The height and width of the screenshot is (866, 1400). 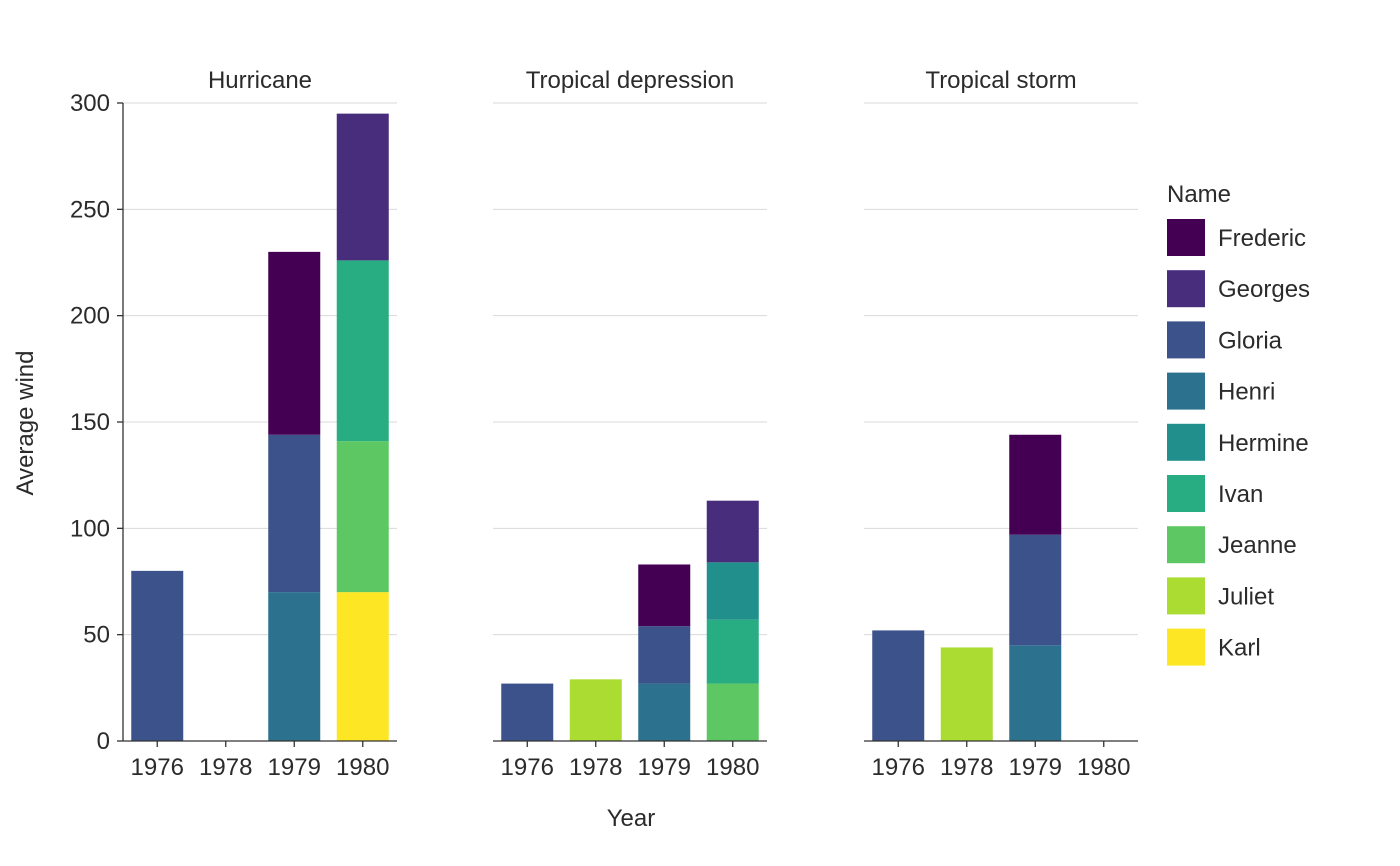 What do you see at coordinates (1186, 545) in the screenshot?
I see `legend-swatch-jeanne` at bounding box center [1186, 545].